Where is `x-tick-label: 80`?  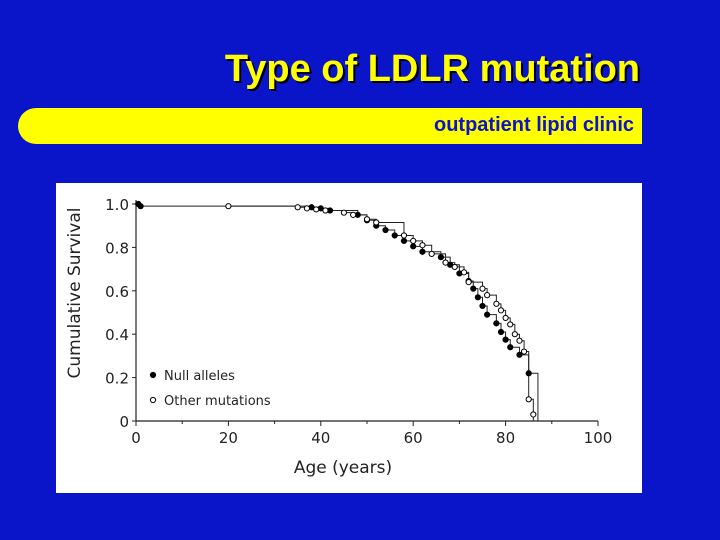
x-tick-label: 80 is located at coordinates (505, 438).